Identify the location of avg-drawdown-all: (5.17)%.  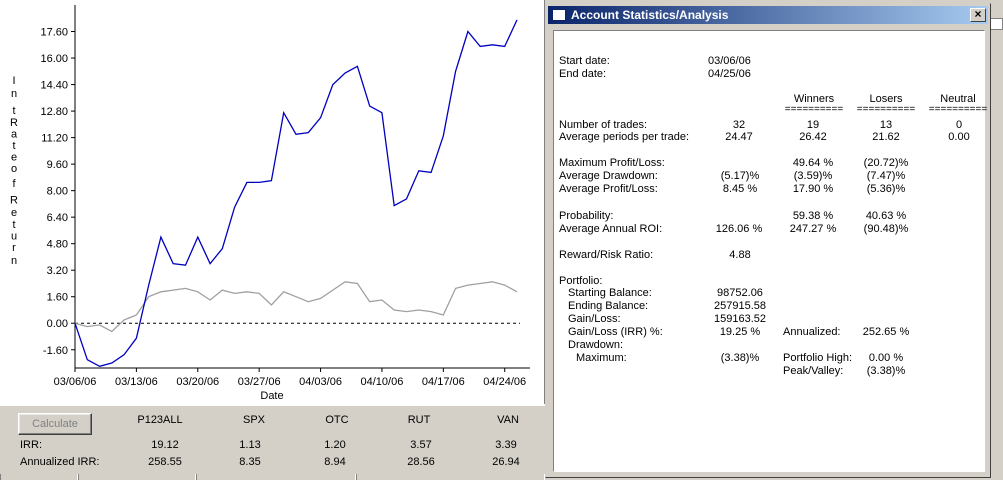
(740, 176).